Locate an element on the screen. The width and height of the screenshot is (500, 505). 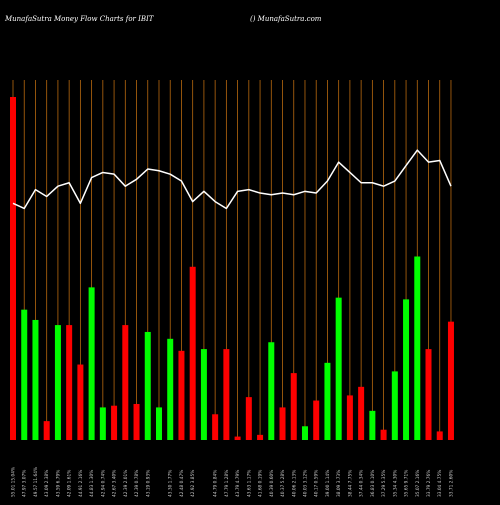
x-tick-label: 41.68 0.19% is located at coordinates (261, 483).